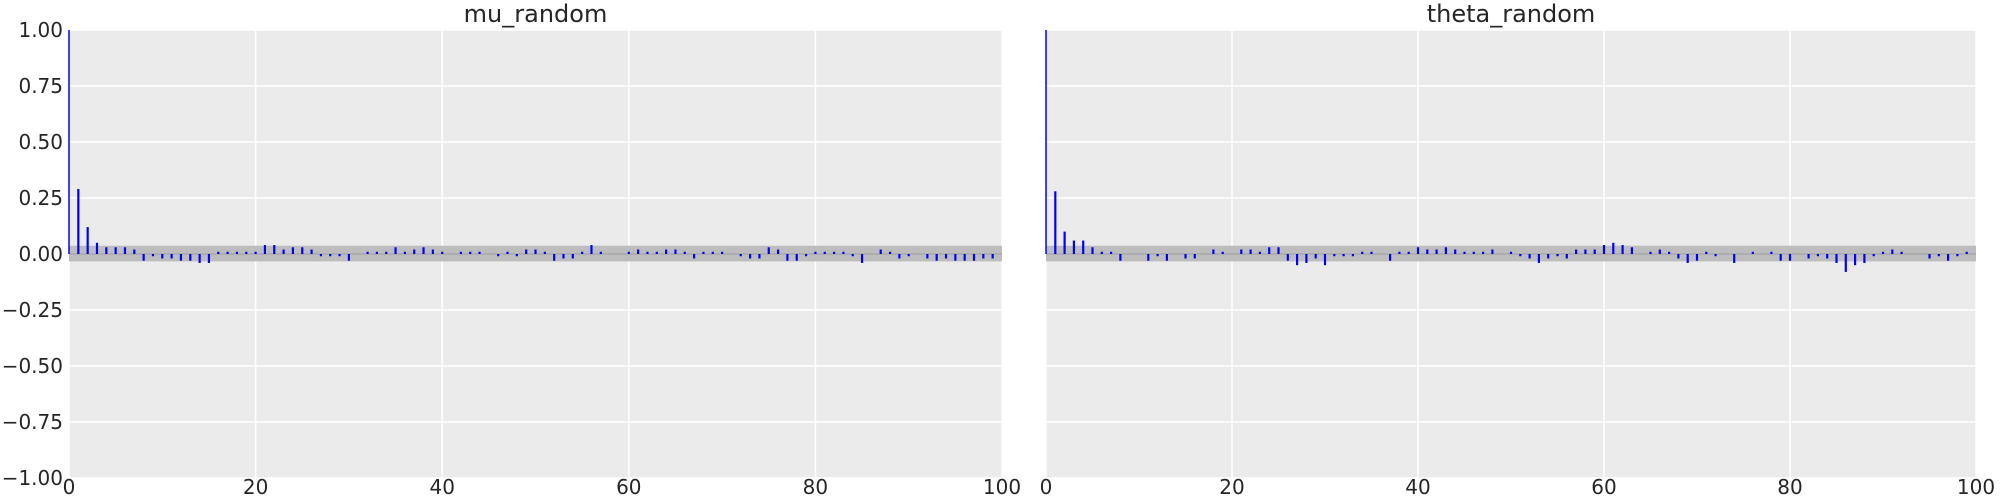 The image size is (2000, 500). What do you see at coordinates (32, 310) in the screenshot?
I see `y-tick-label: −0.25` at bounding box center [32, 310].